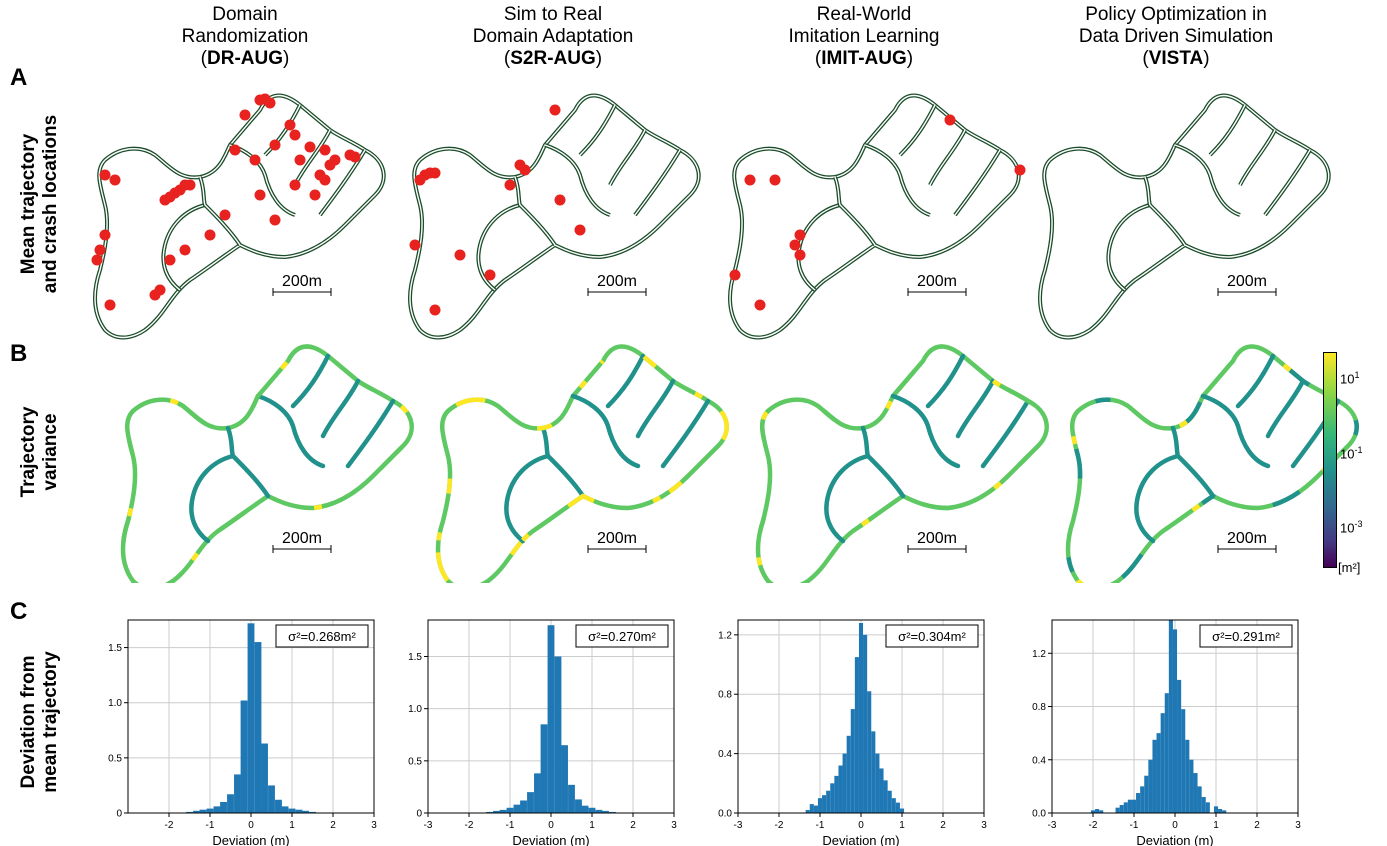 The height and width of the screenshot is (846, 1387). Describe the element at coordinates (553, 14) in the screenshot. I see `column-title-line1: Sim to Real` at that location.